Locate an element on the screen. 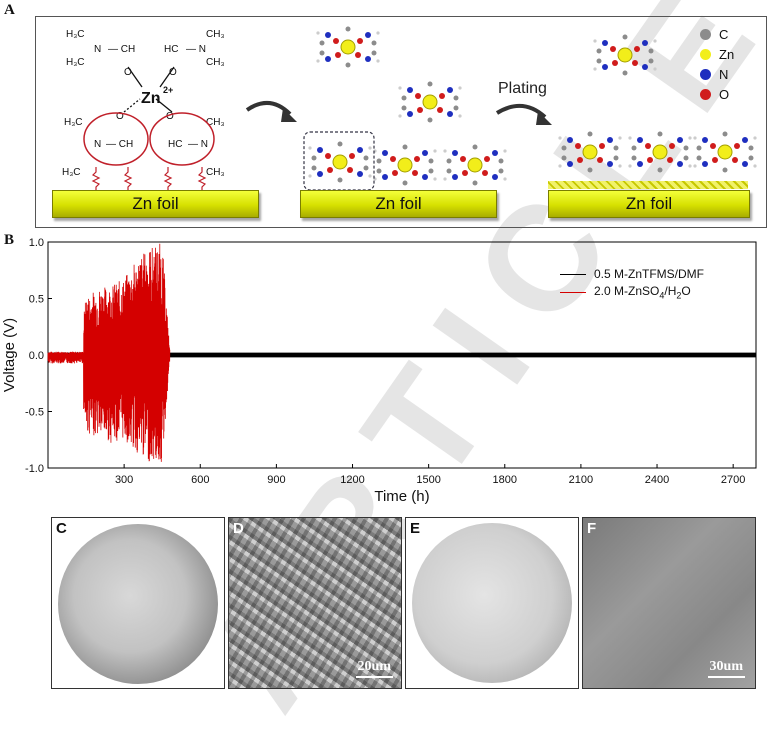 Image resolution: width=768 pixels, height=739 pixels. sem-label-f: F is located at coordinates (592, 528).